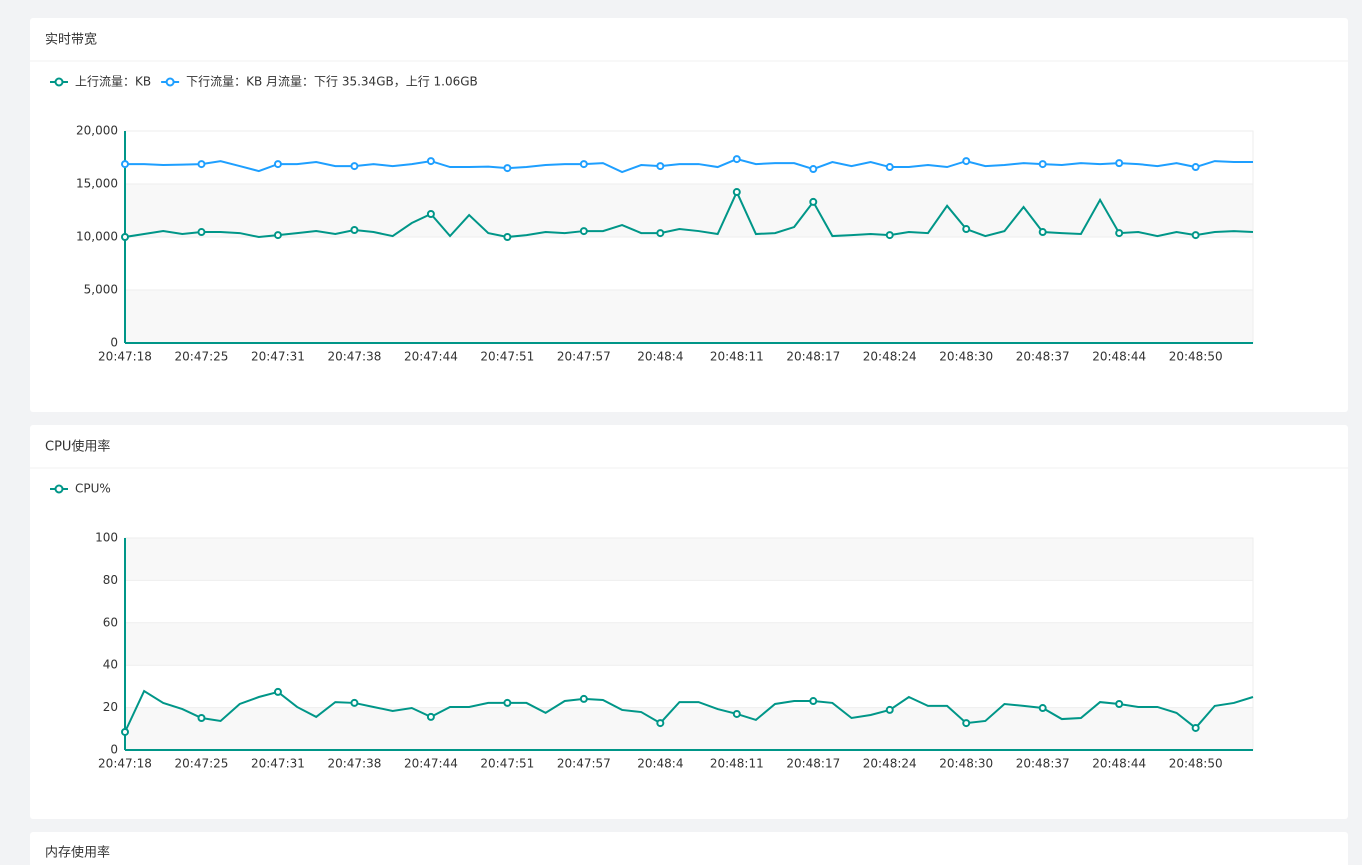 Image resolution: width=1362 pixels, height=865 pixels. I want to click on legend-label: 上行流量：KB, so click(113, 82).